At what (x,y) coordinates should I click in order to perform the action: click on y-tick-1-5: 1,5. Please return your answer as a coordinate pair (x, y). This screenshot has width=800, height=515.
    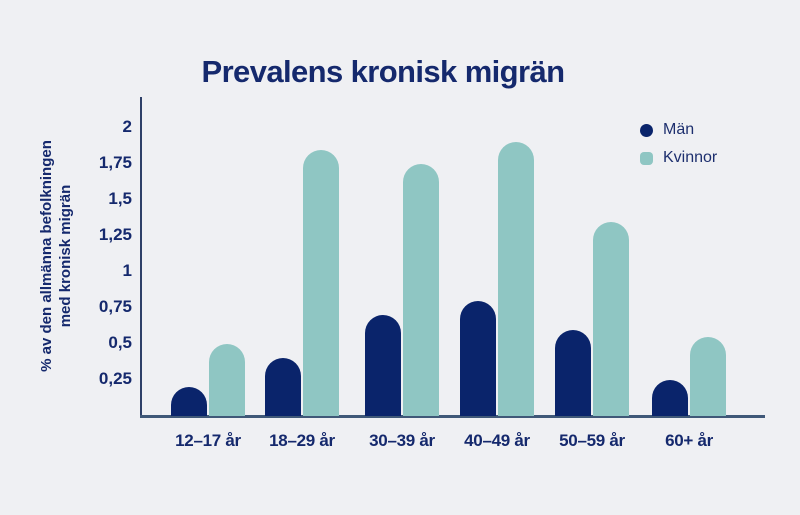
    Looking at the image, I should click on (120, 198).